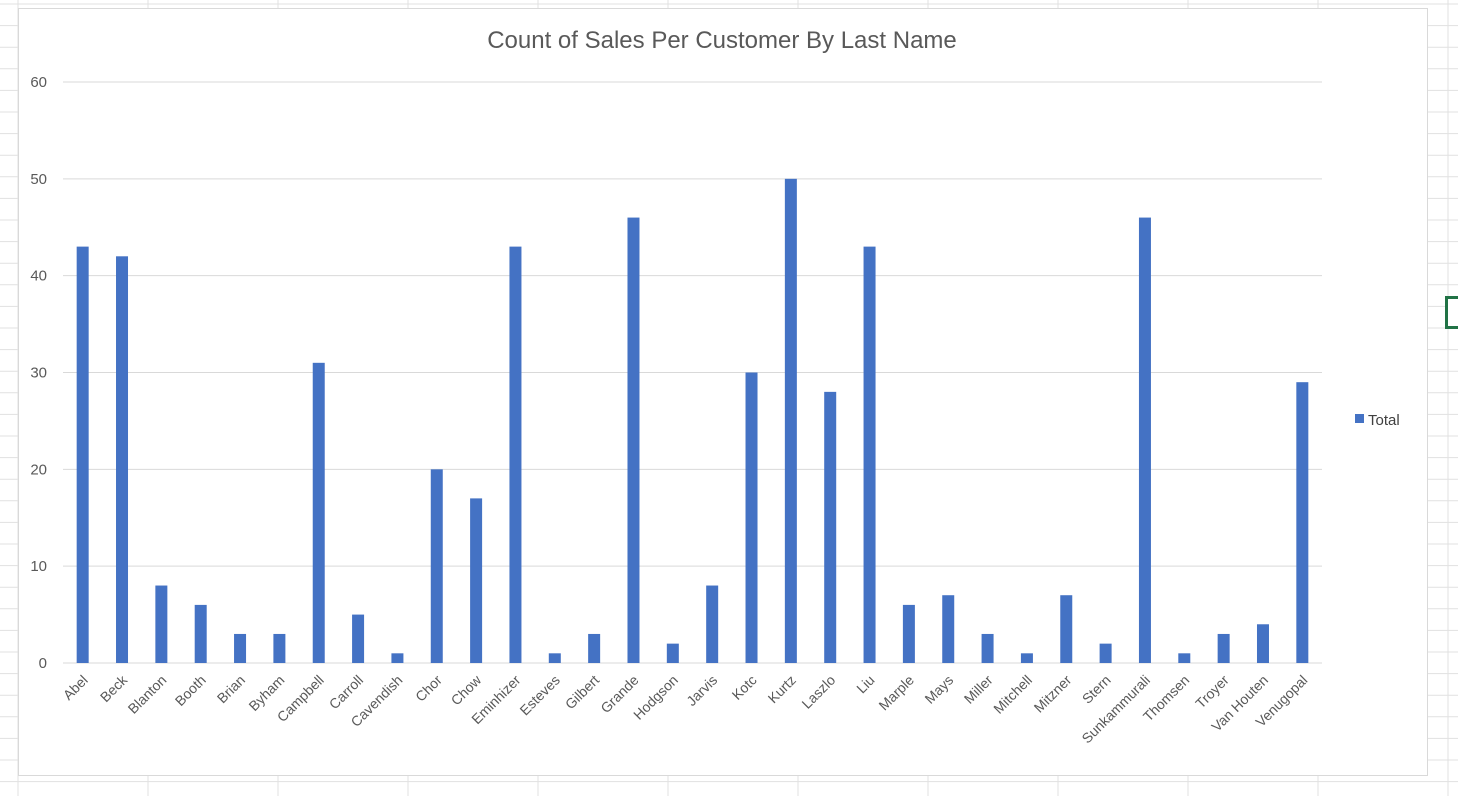  Describe the element at coordinates (722, 40) in the screenshot. I see `chart-title: Count of Sales Per Customer By Last Name` at that location.